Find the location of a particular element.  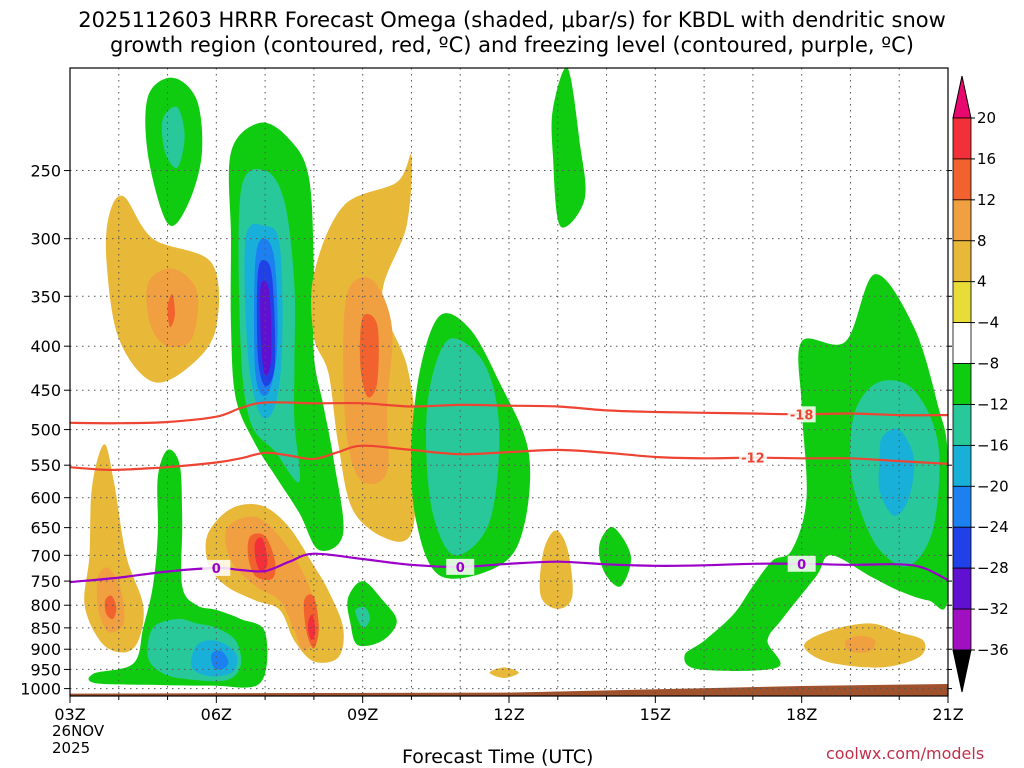

contour-label-freezing_0-1: 0 is located at coordinates (460, 568).